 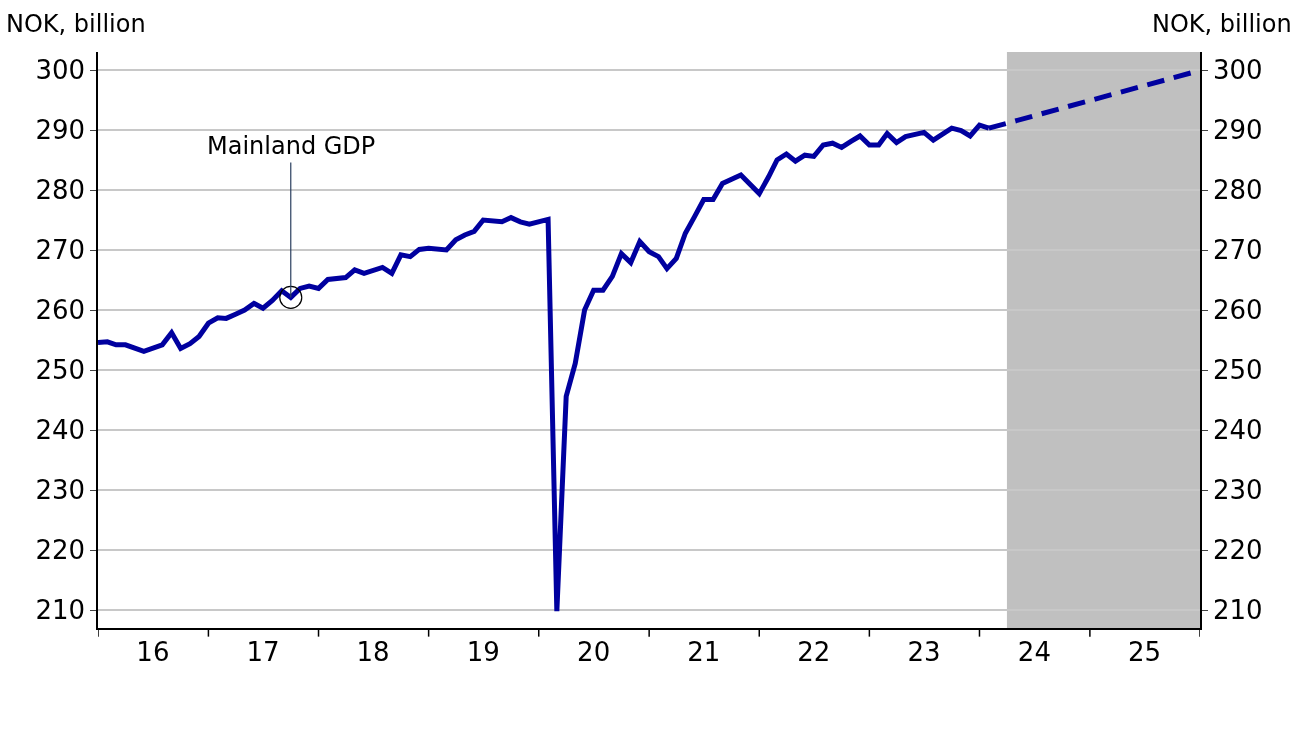 What do you see at coordinates (153, 651) in the screenshot?
I see `x-tick-label: 16` at bounding box center [153, 651].